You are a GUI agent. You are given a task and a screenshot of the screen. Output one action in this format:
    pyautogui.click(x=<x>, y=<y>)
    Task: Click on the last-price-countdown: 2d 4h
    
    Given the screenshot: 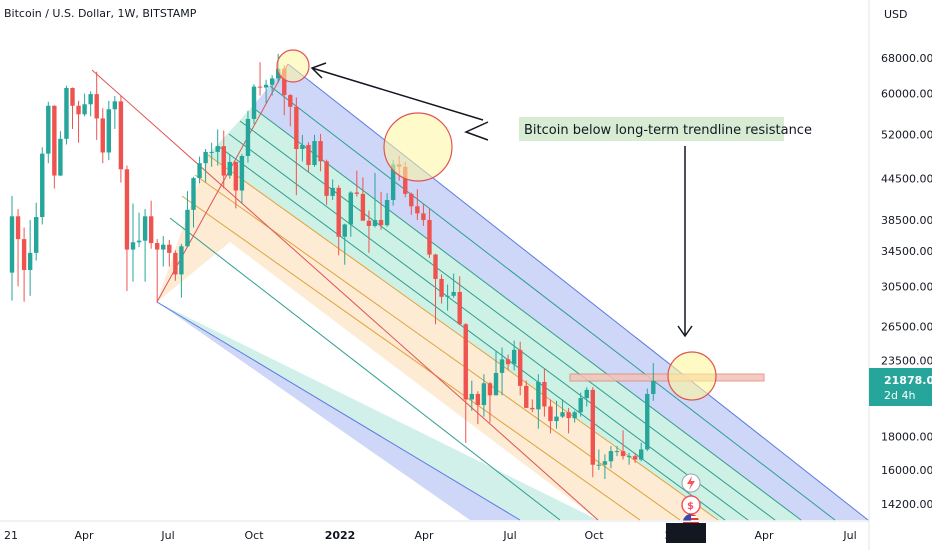 What is the action you would take?
    pyautogui.click(x=899, y=395)
    